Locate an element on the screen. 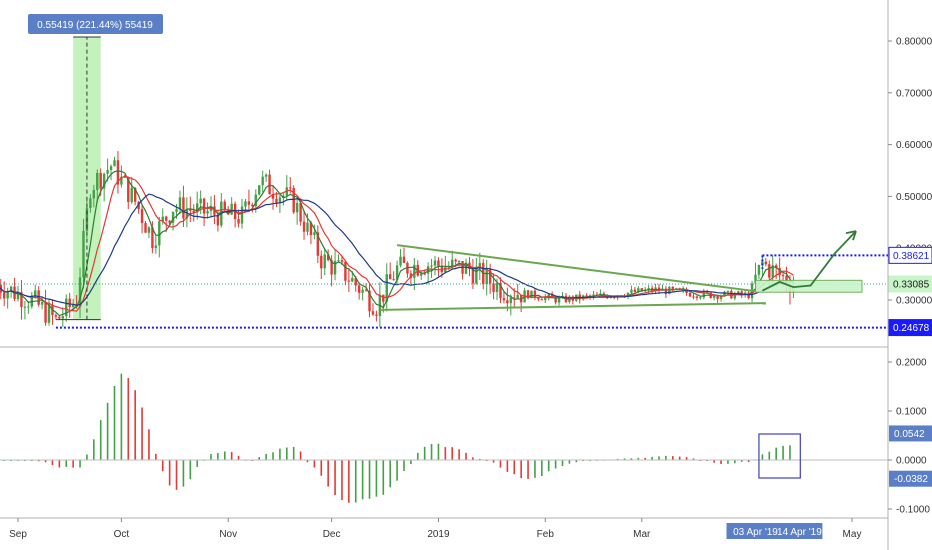 Image resolution: width=932 pixels, height=550 pixels. osc-tick-label: -0.1000 is located at coordinates (913, 510).